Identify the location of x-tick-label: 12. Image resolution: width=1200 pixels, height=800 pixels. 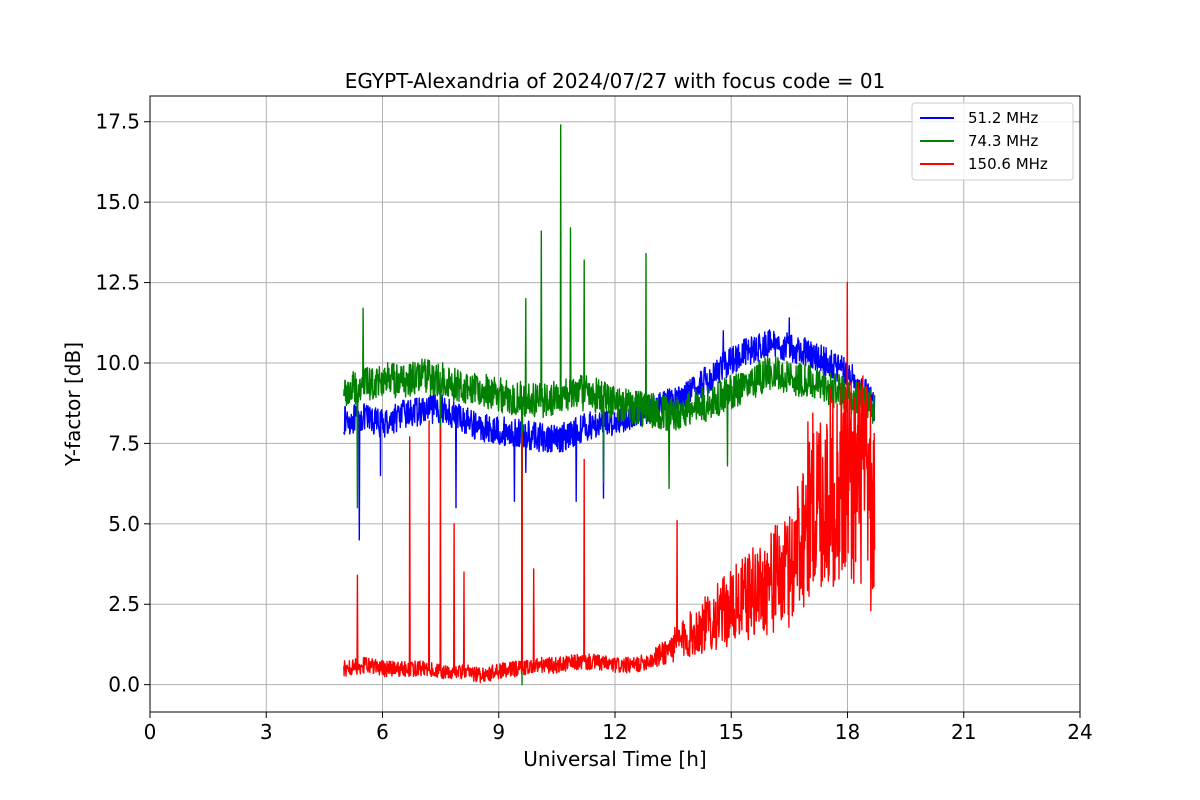
(614, 732).